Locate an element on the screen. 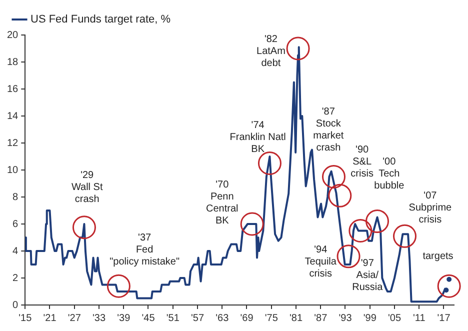 The height and width of the screenshot is (331, 468). annotation: '74 Franklin Natl BK is located at coordinates (258, 138).